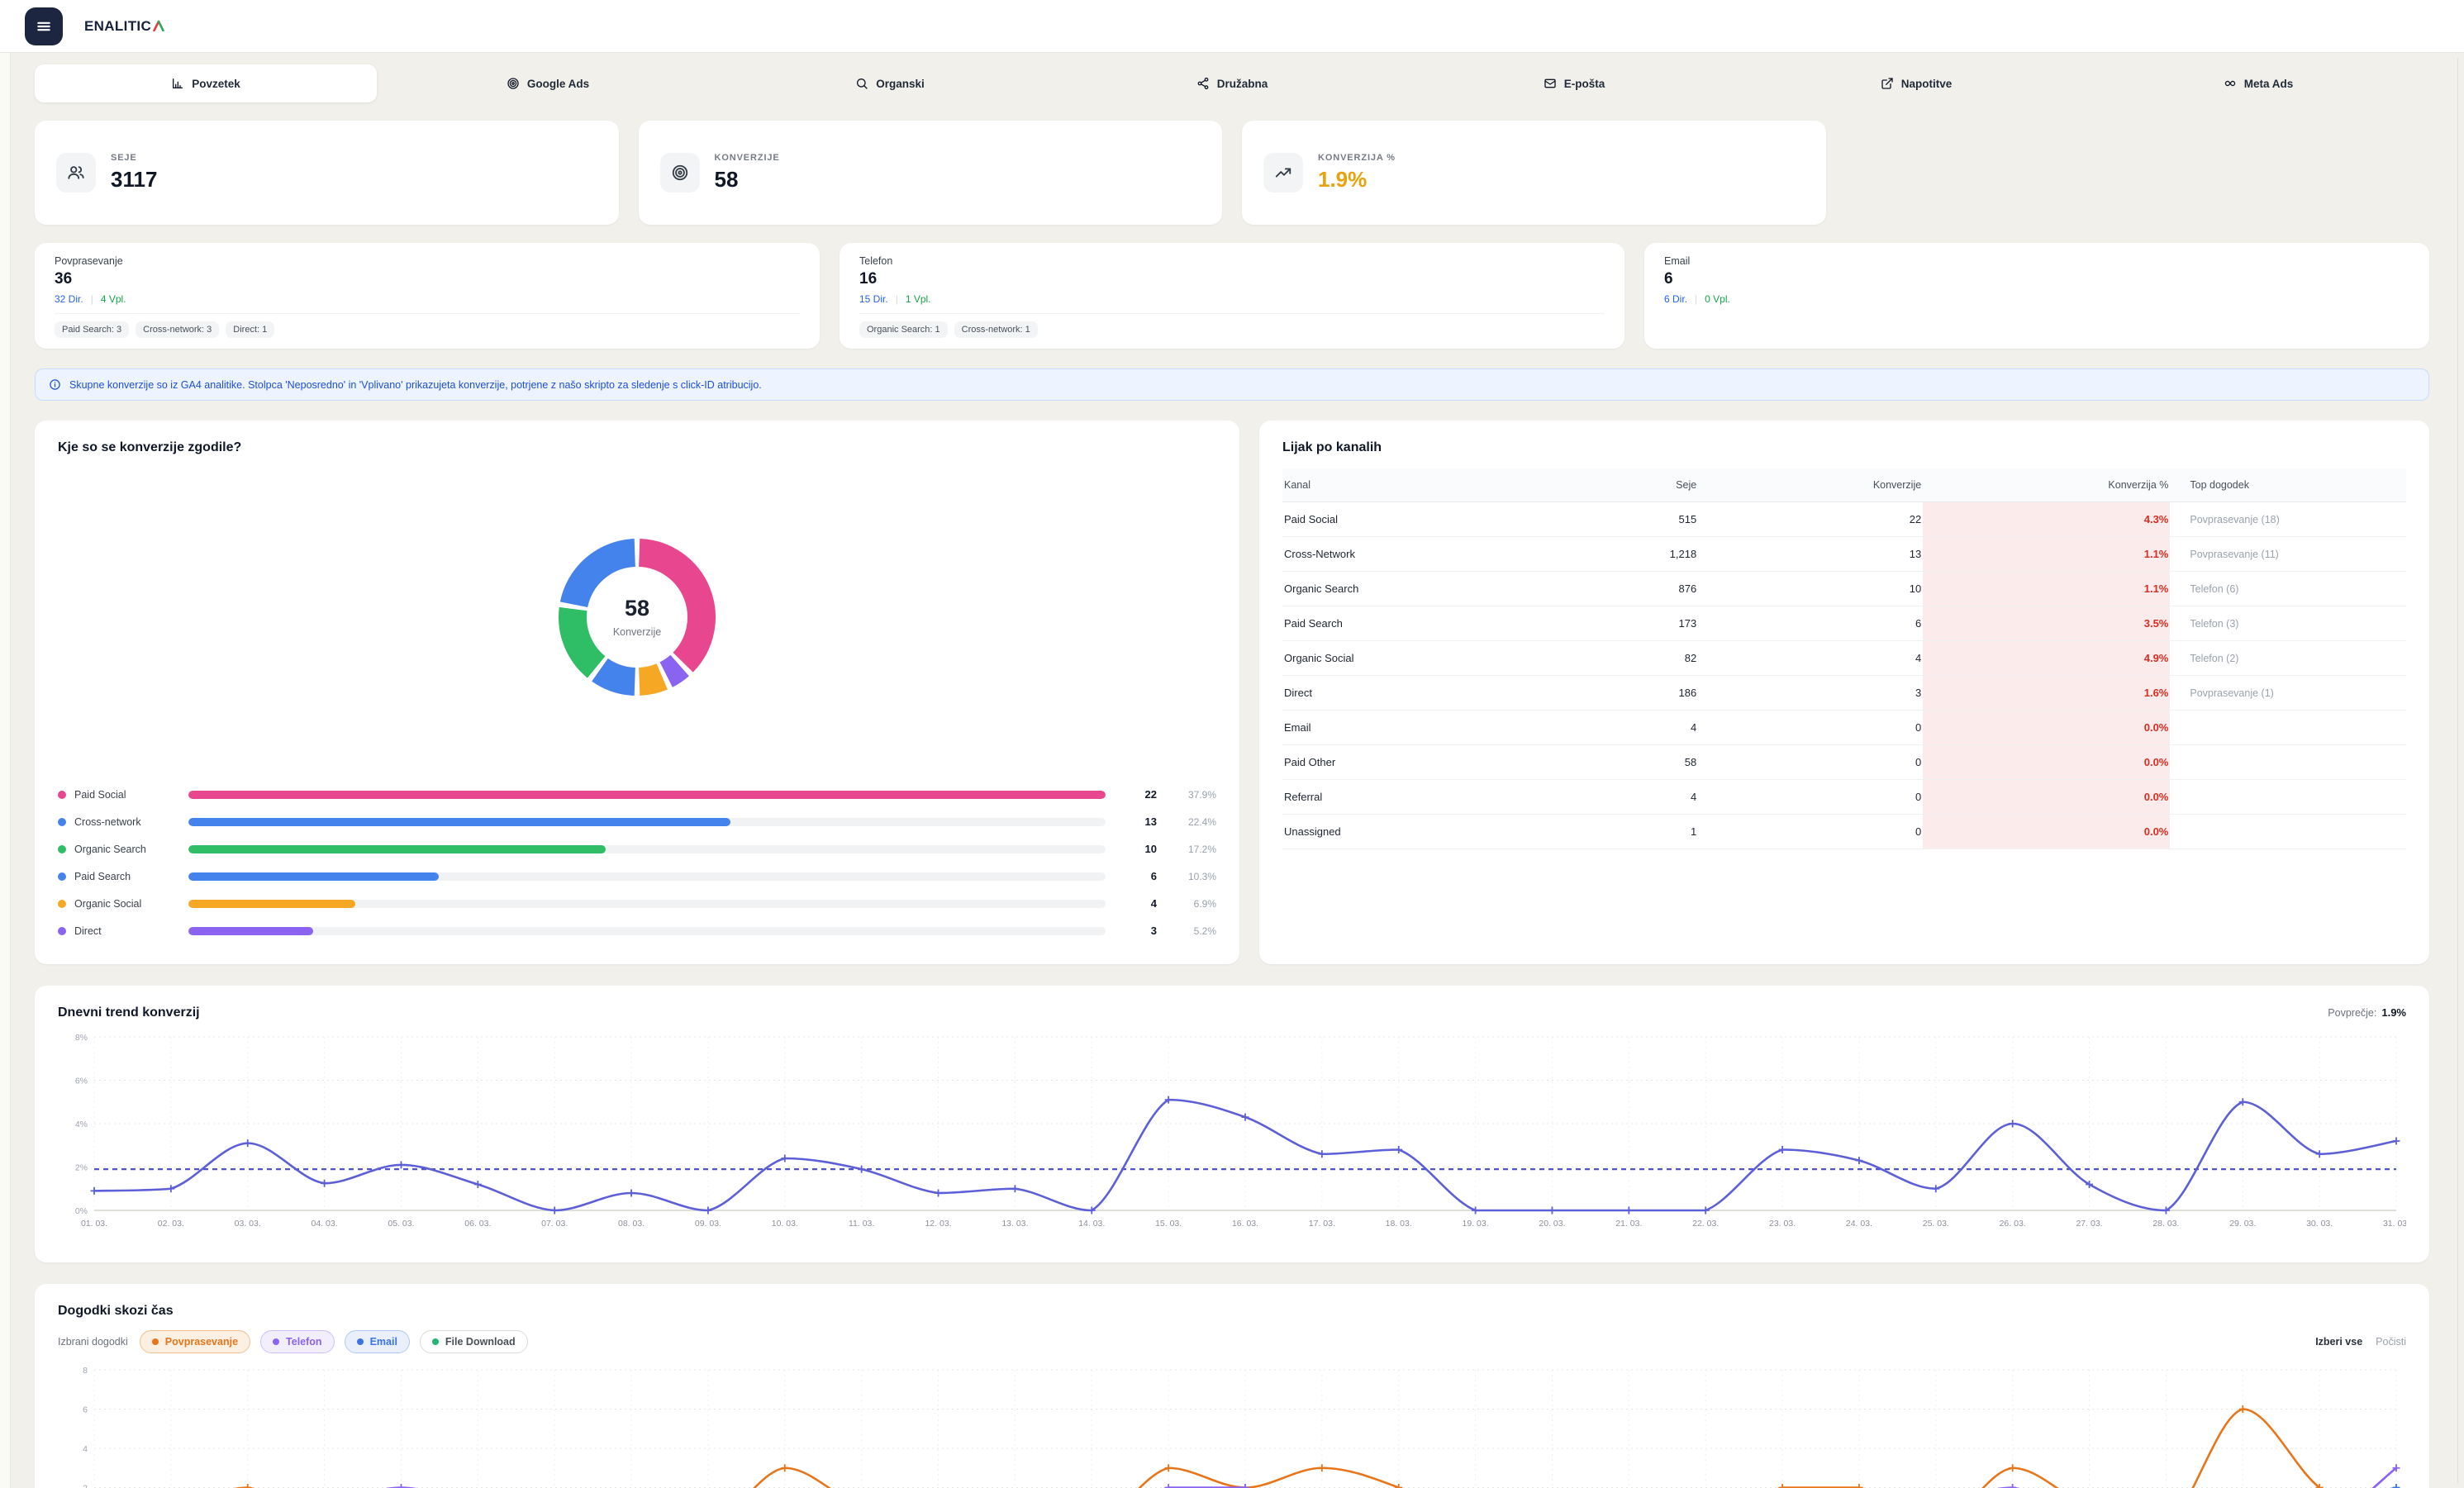 Image resolution: width=2464 pixels, height=1488 pixels. I want to click on cell-rate: 0.0%, so click(2047, 832).